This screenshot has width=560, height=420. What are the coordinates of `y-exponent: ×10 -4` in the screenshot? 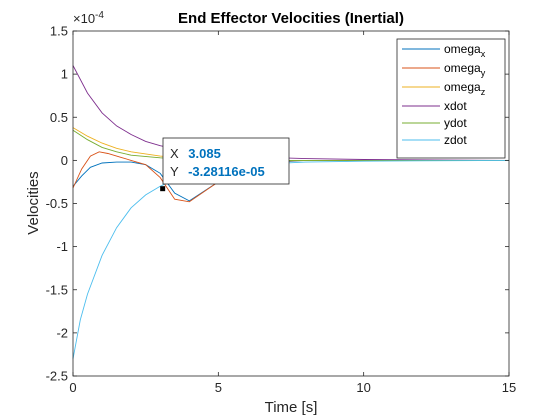 It's located at (88, 18).